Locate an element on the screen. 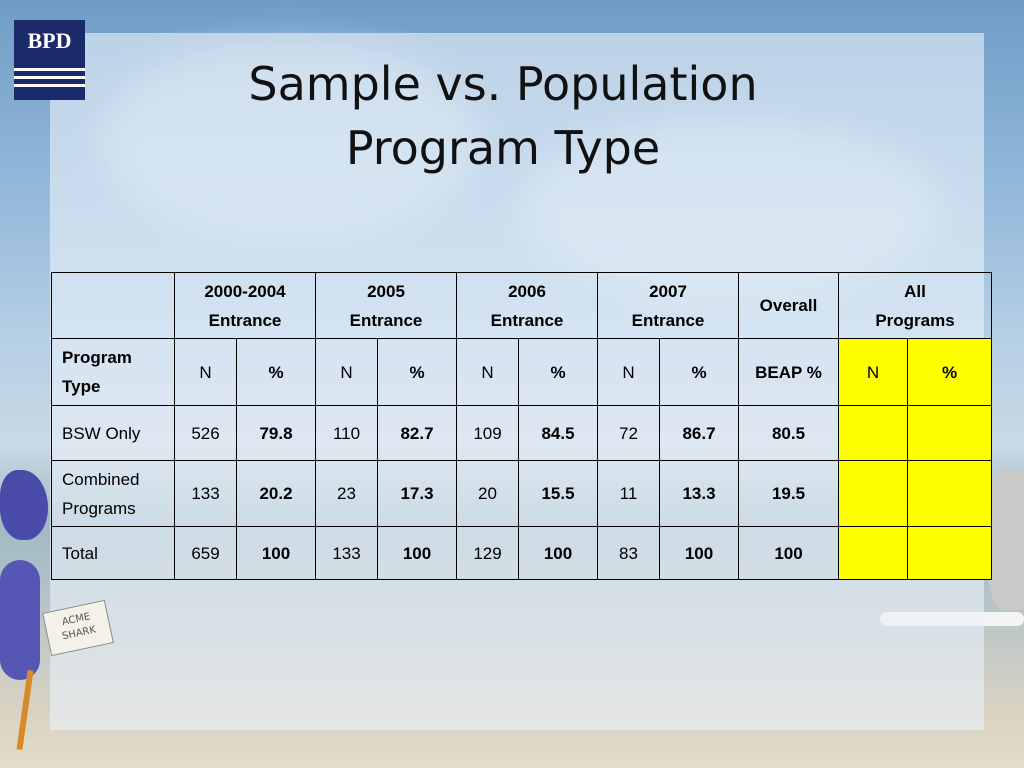 This screenshot has height=768, width=1024. title-line-1: Sample vs. Population is located at coordinates (503, 84).